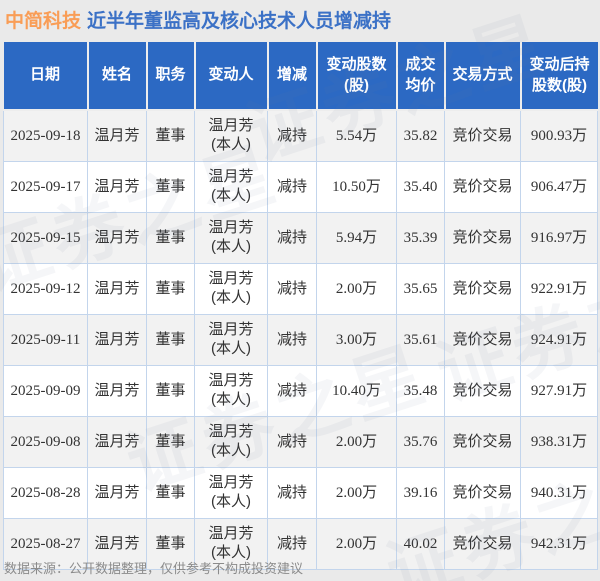  What do you see at coordinates (420, 238) in the screenshot?
I see `cell-price: 35.39` at bounding box center [420, 238].